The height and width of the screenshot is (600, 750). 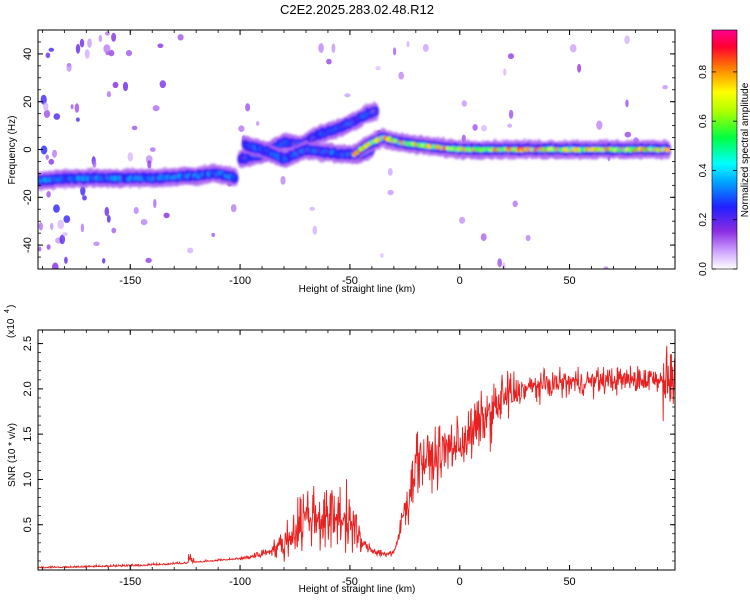 I want to click on colorbar-tick-label: 0.6, so click(x=703, y=121).